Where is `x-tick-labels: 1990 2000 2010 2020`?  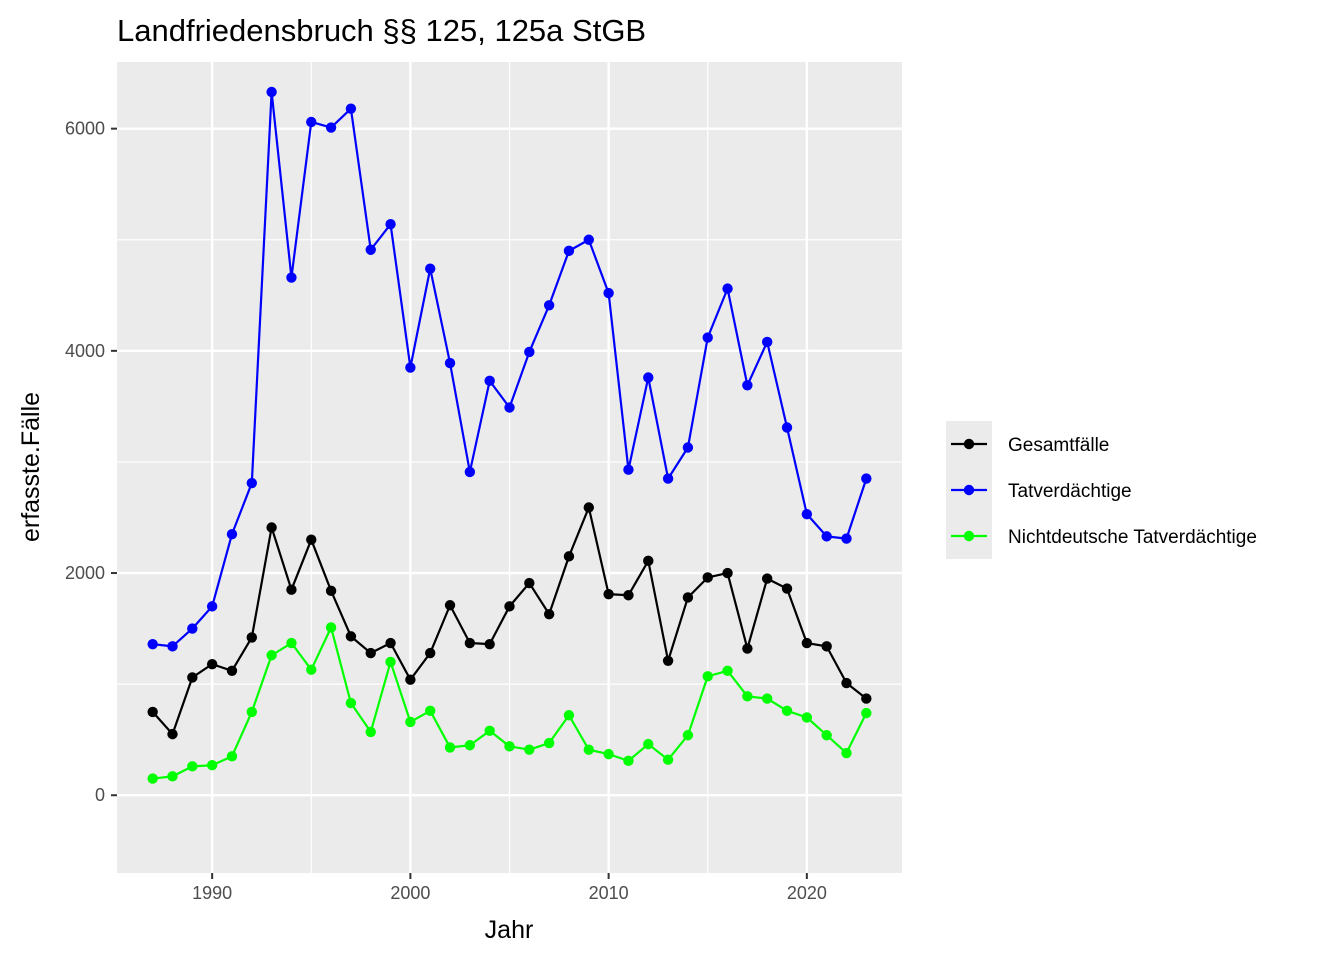 x-tick-labels: 1990 2000 2010 2020 is located at coordinates (509, 893).